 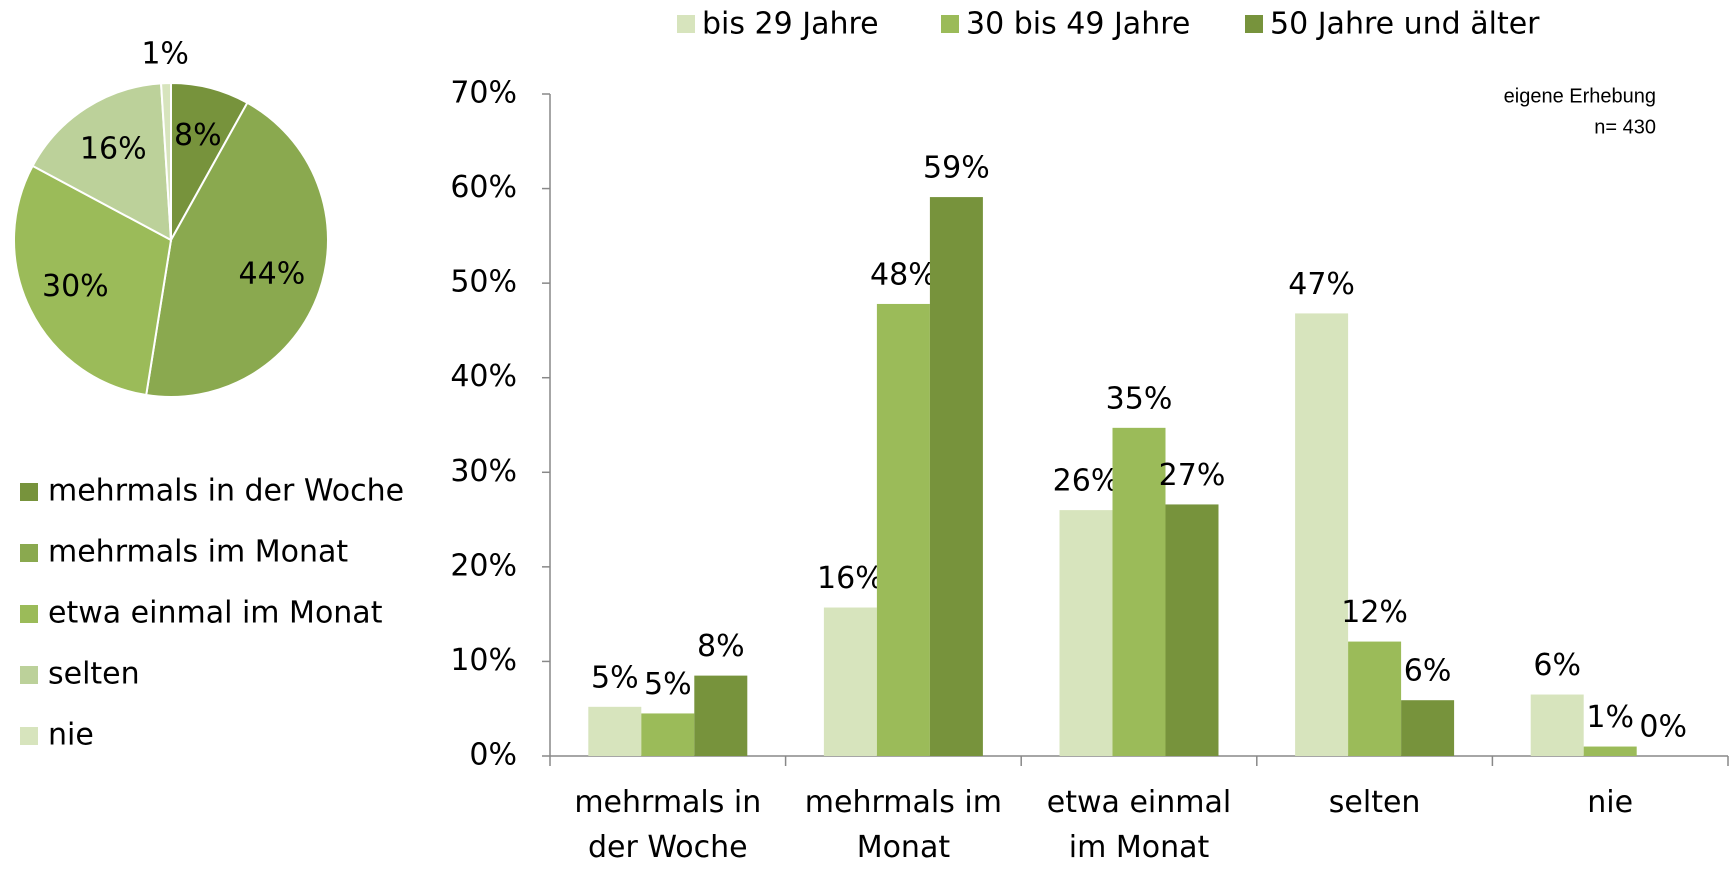 What do you see at coordinates (790, 24) in the screenshot?
I see `legend-label: bis 29 Jahre` at bounding box center [790, 24].